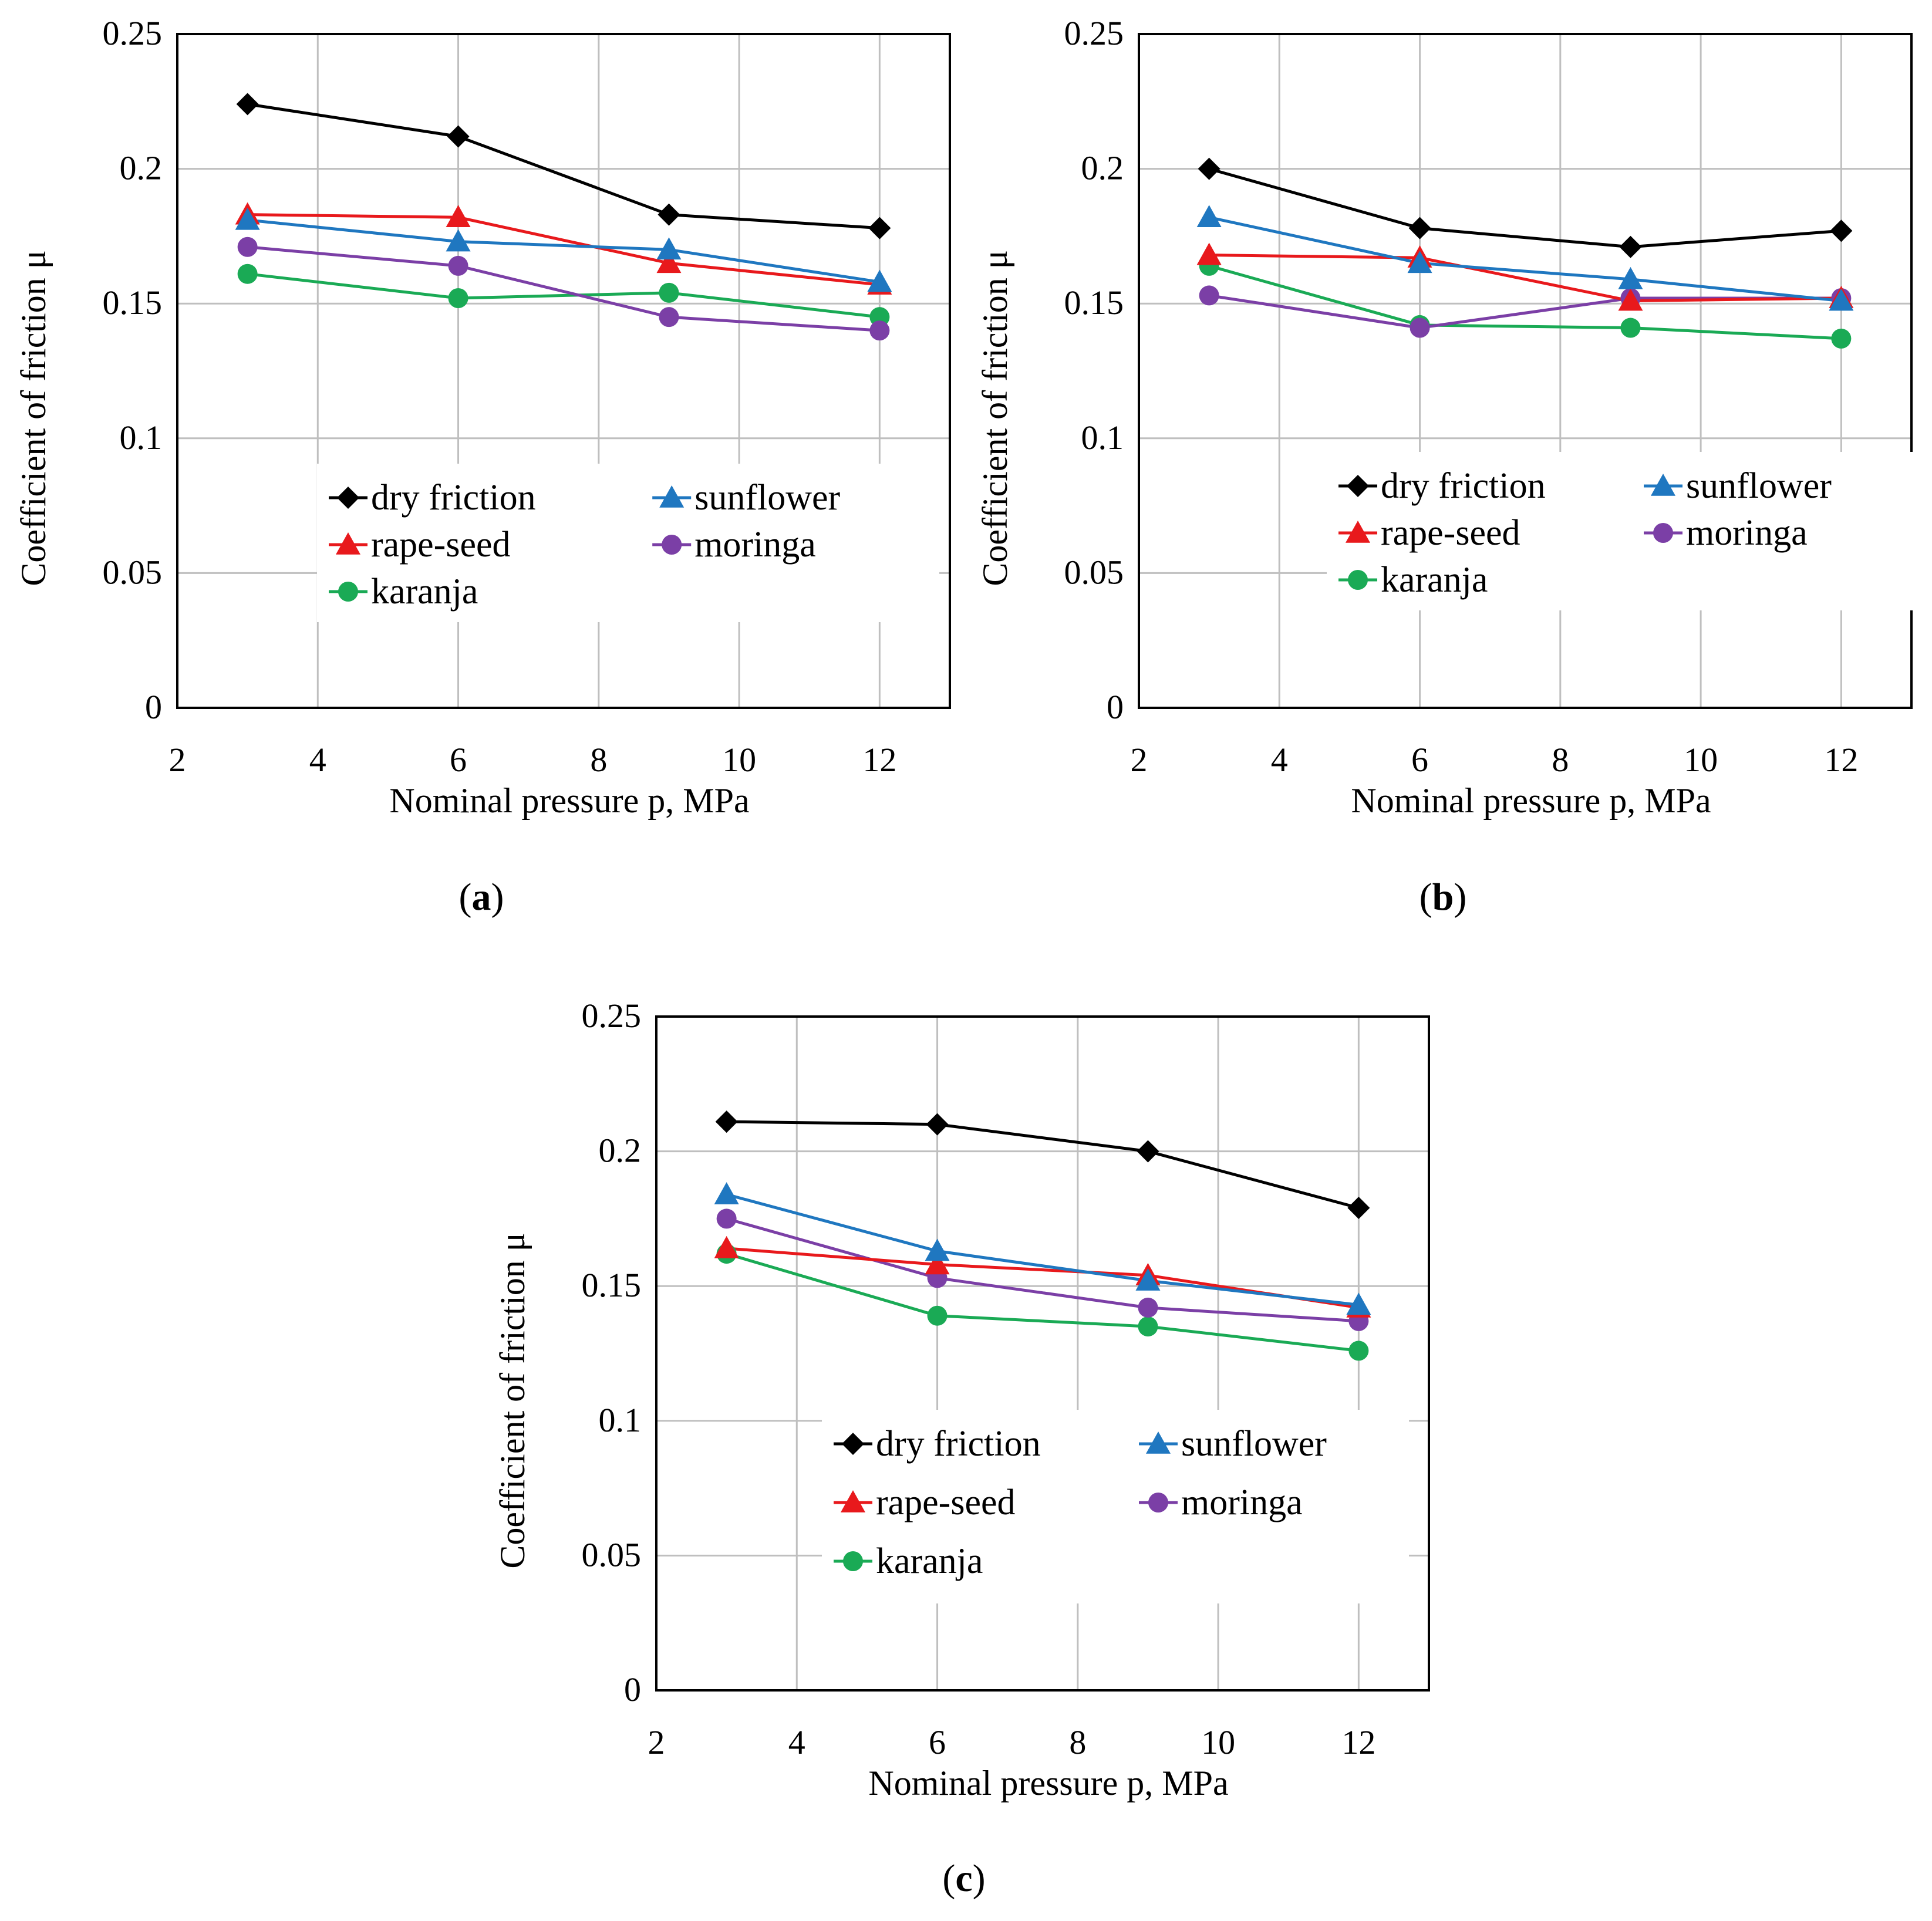 The image size is (1932, 1921). Describe the element at coordinates (946, 1503) in the screenshot. I see `legend-label-rape_seed: rape-seed` at that location.